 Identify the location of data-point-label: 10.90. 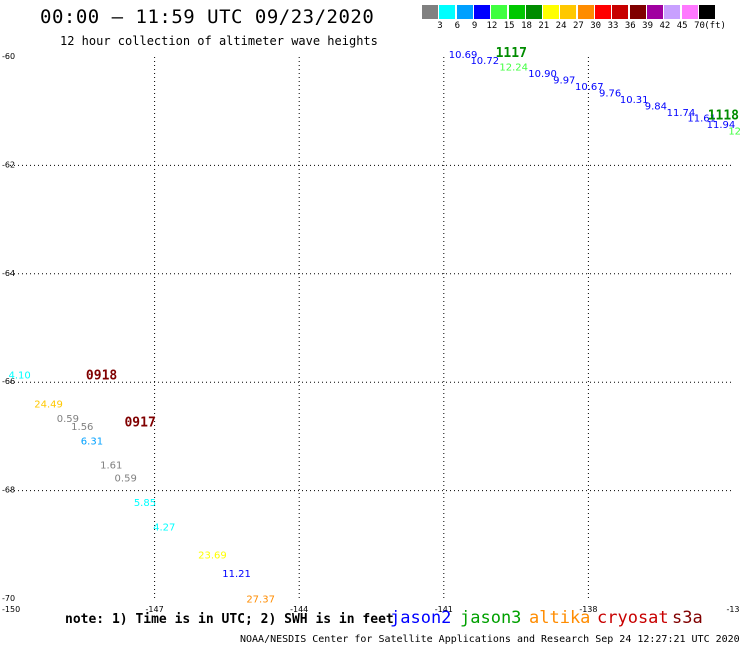
(542, 74).